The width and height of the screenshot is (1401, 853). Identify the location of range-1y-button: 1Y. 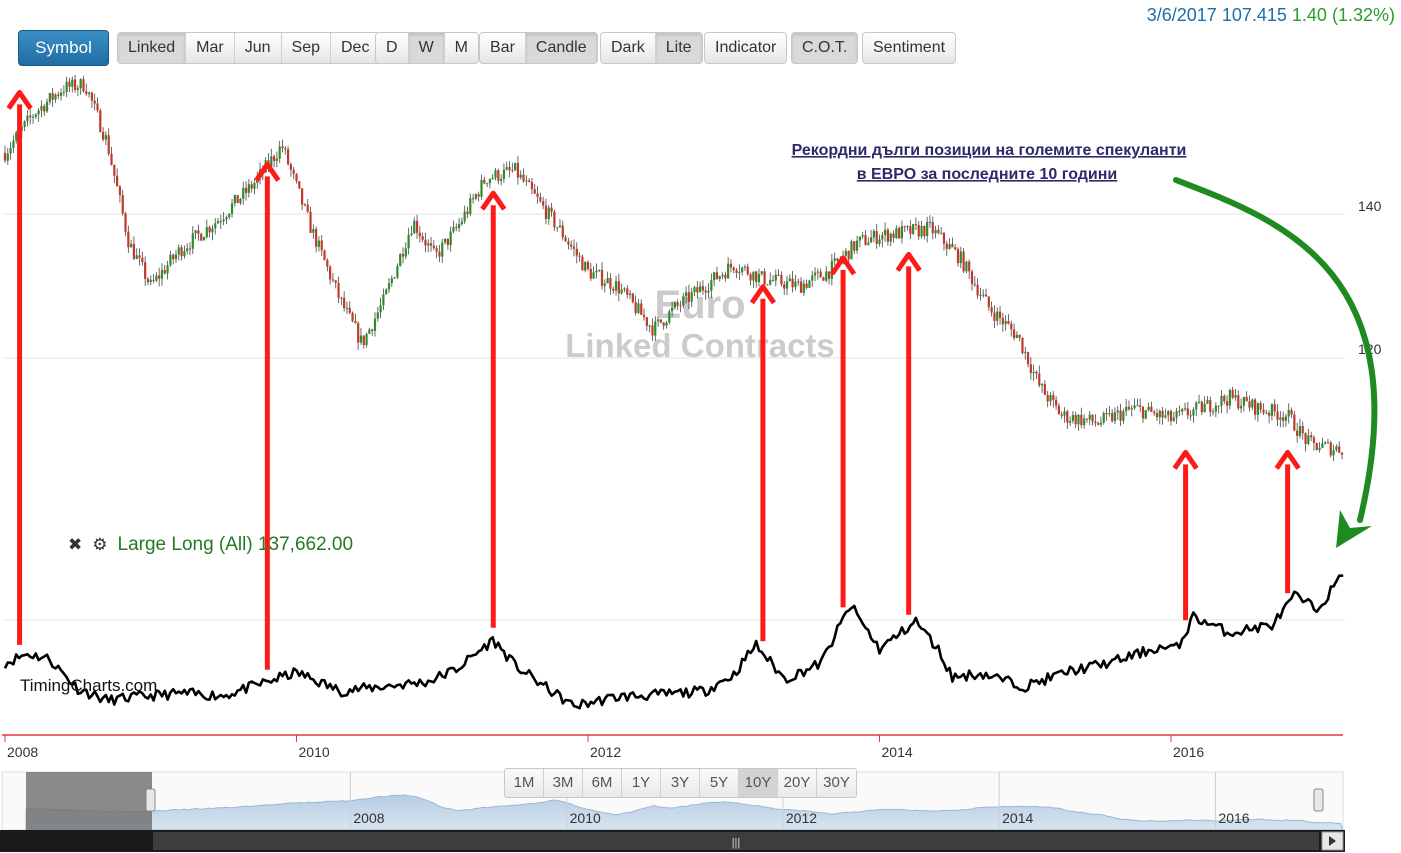
(641, 783).